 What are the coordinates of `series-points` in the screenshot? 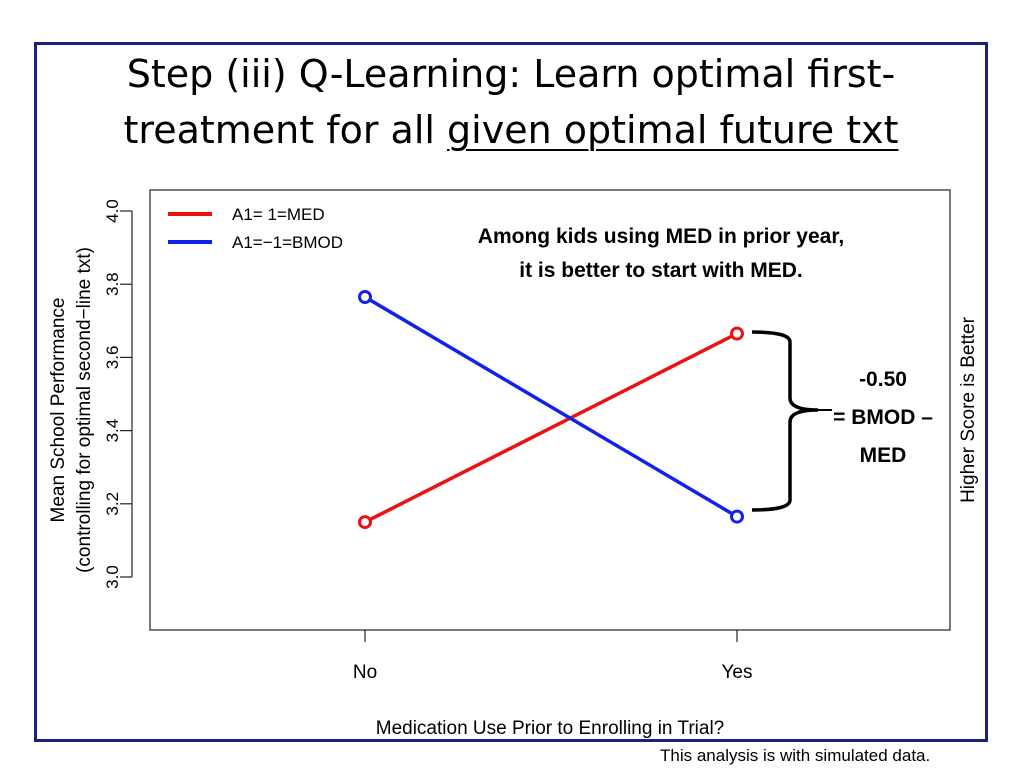 It's located at (551, 410).